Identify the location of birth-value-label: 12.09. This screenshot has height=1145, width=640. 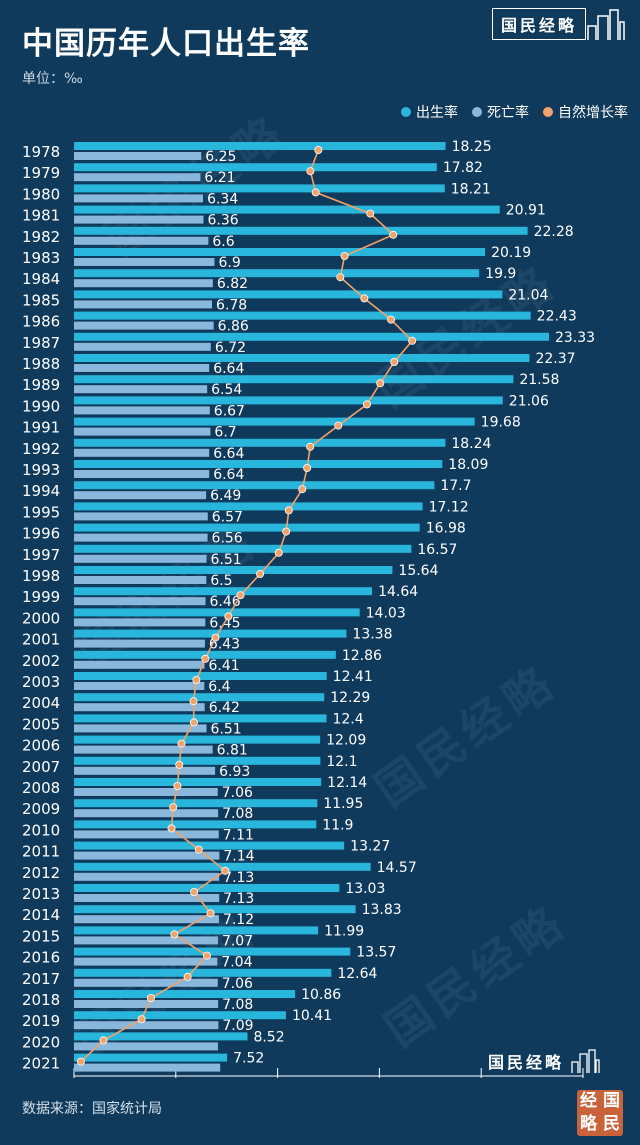
(346, 741).